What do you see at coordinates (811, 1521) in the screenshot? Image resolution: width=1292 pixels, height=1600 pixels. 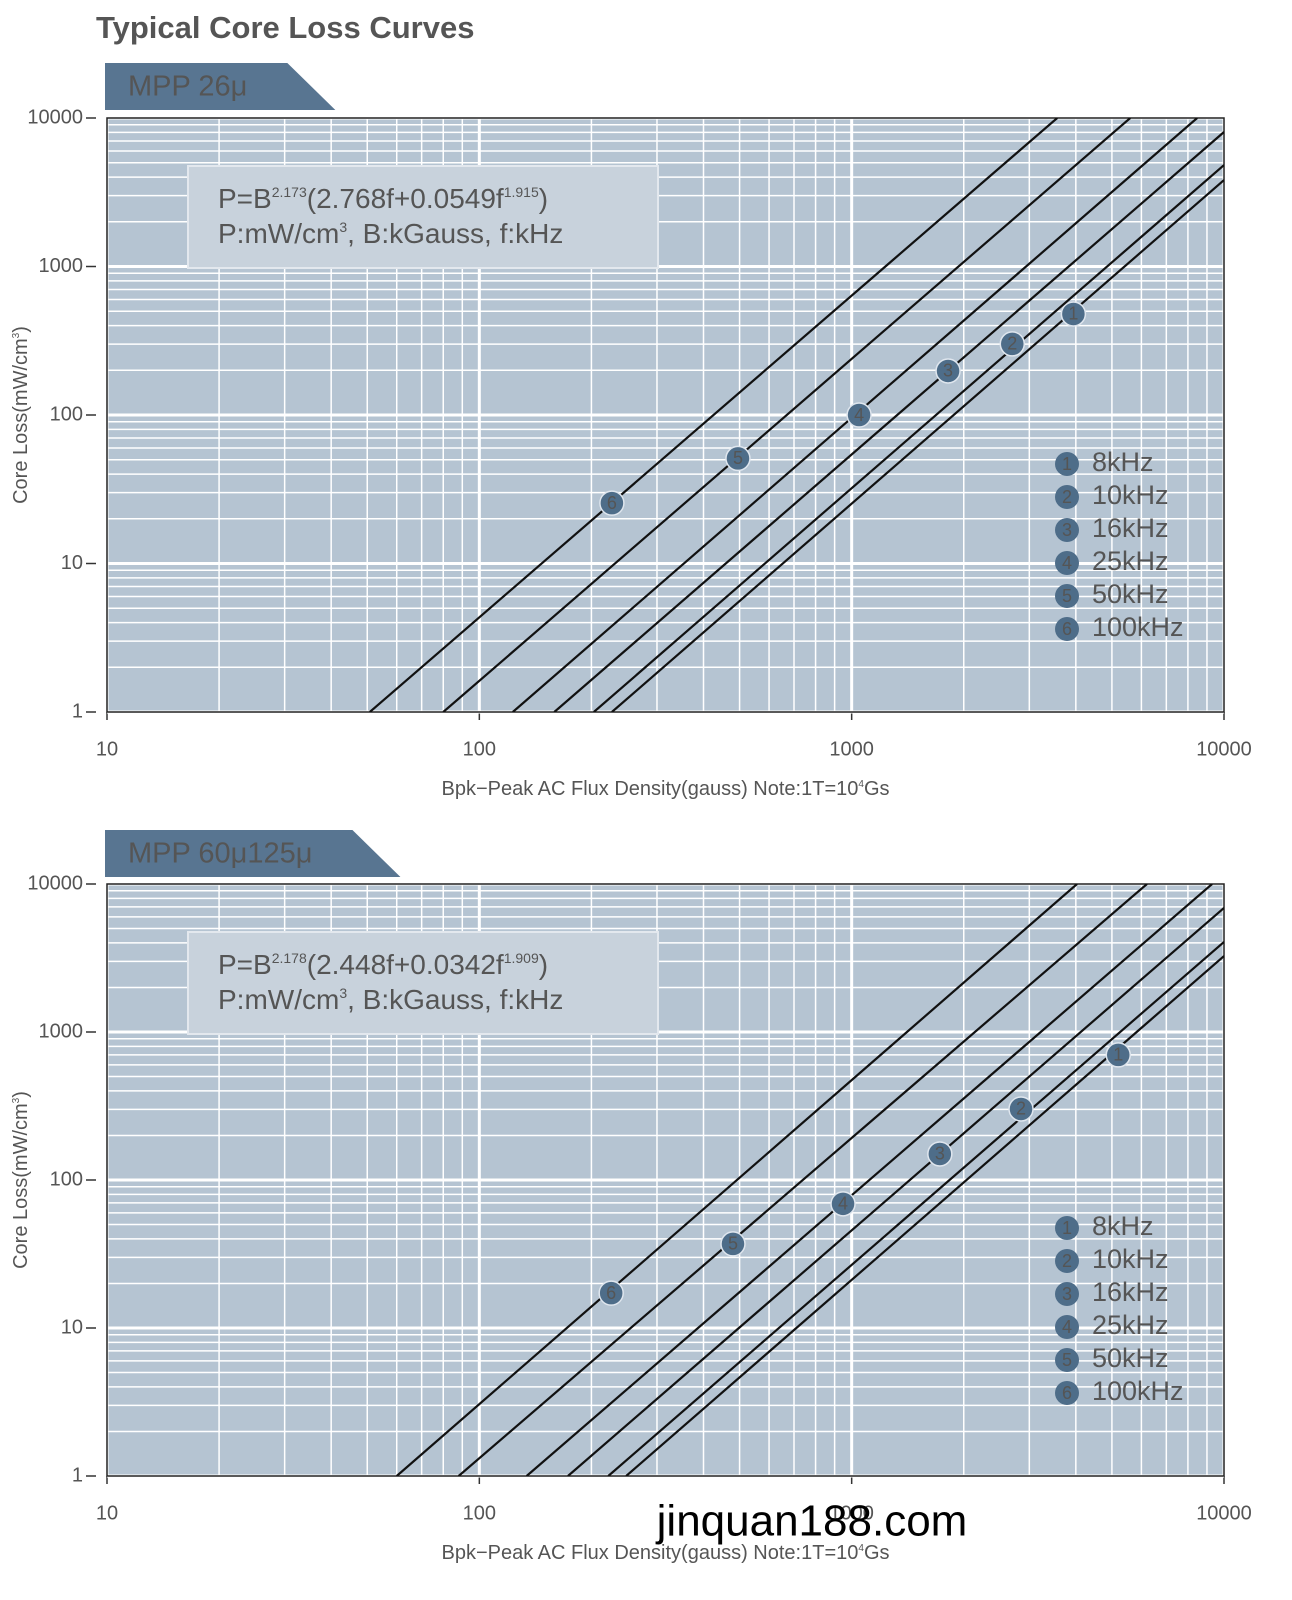 I see `watermark: jinquan188.com` at bounding box center [811, 1521].